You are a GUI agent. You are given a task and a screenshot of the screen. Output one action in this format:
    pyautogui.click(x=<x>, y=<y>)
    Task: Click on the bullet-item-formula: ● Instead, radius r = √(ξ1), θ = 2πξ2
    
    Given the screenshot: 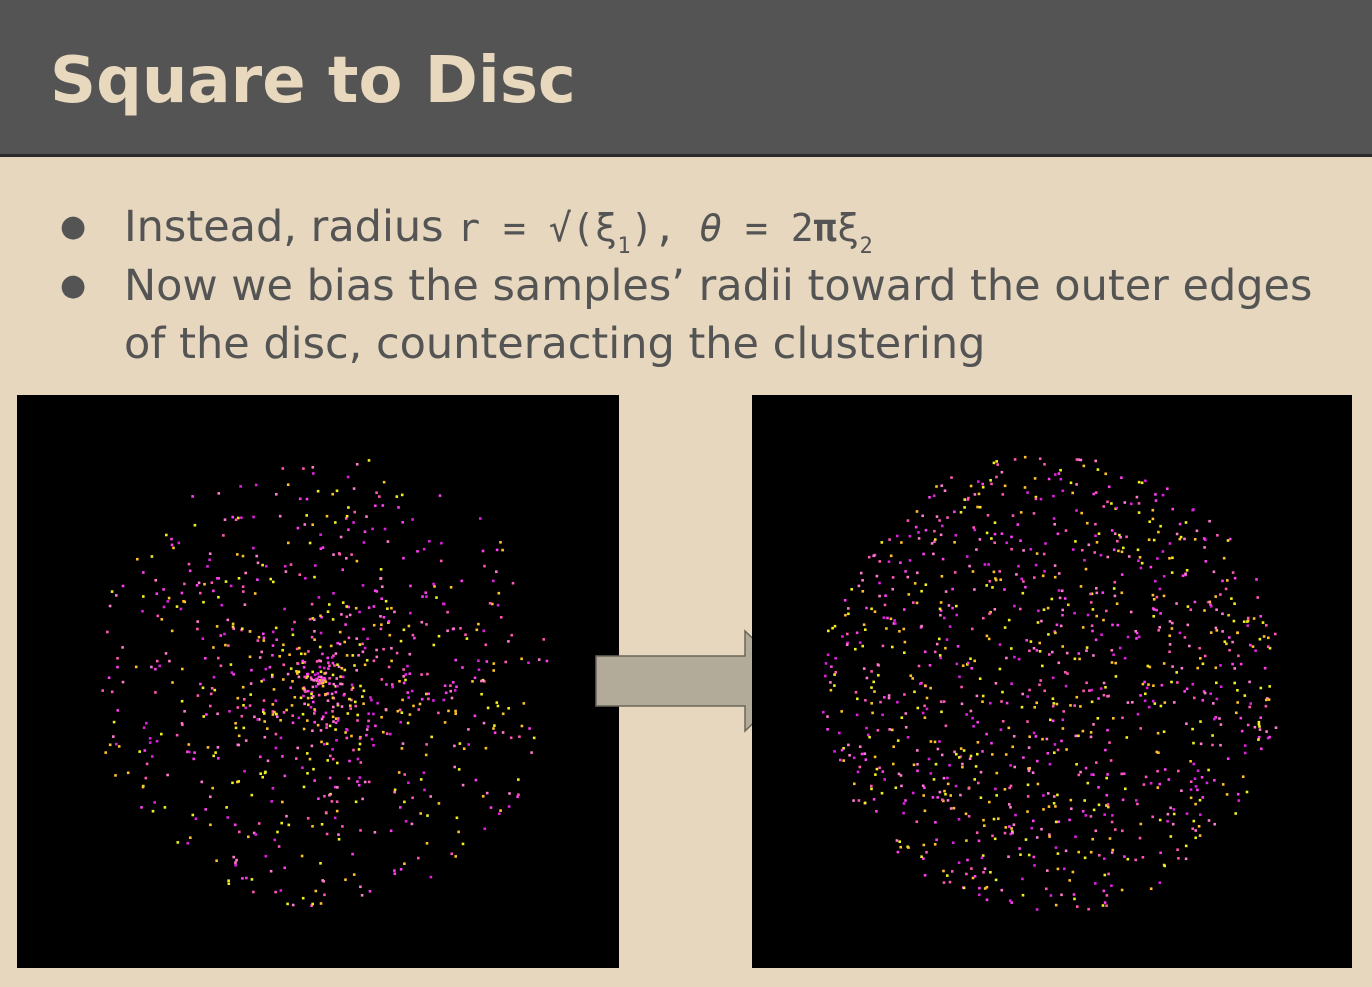 What is the action you would take?
    pyautogui.click(x=710, y=228)
    